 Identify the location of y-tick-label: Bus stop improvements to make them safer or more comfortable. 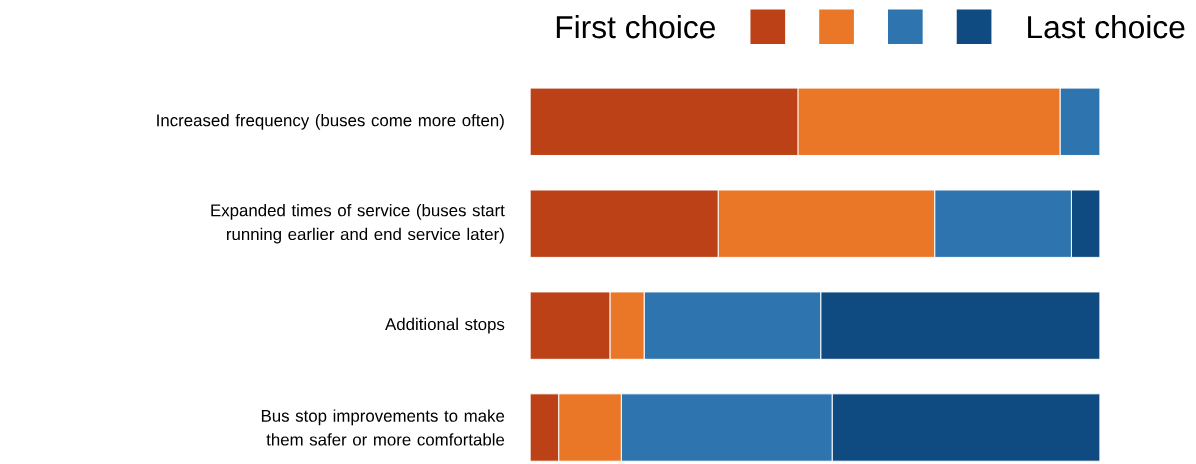
(383, 427).